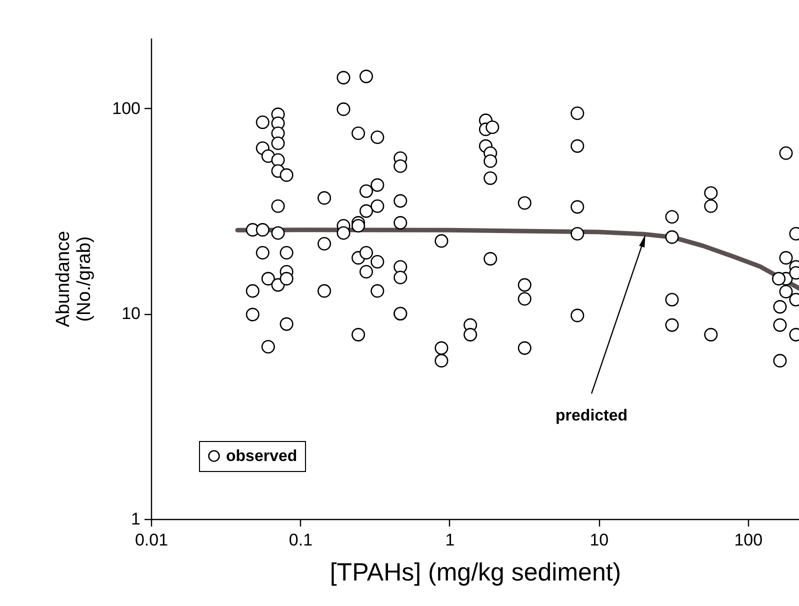  Describe the element at coordinates (135, 519) in the screenshot. I see `y-tick-label: 1` at that location.